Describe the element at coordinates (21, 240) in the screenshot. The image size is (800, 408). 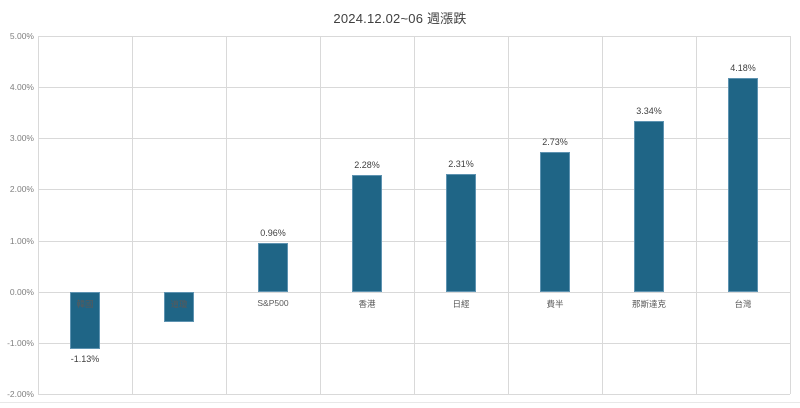
I see `y-axis-tick-label: 1.00%` at that location.